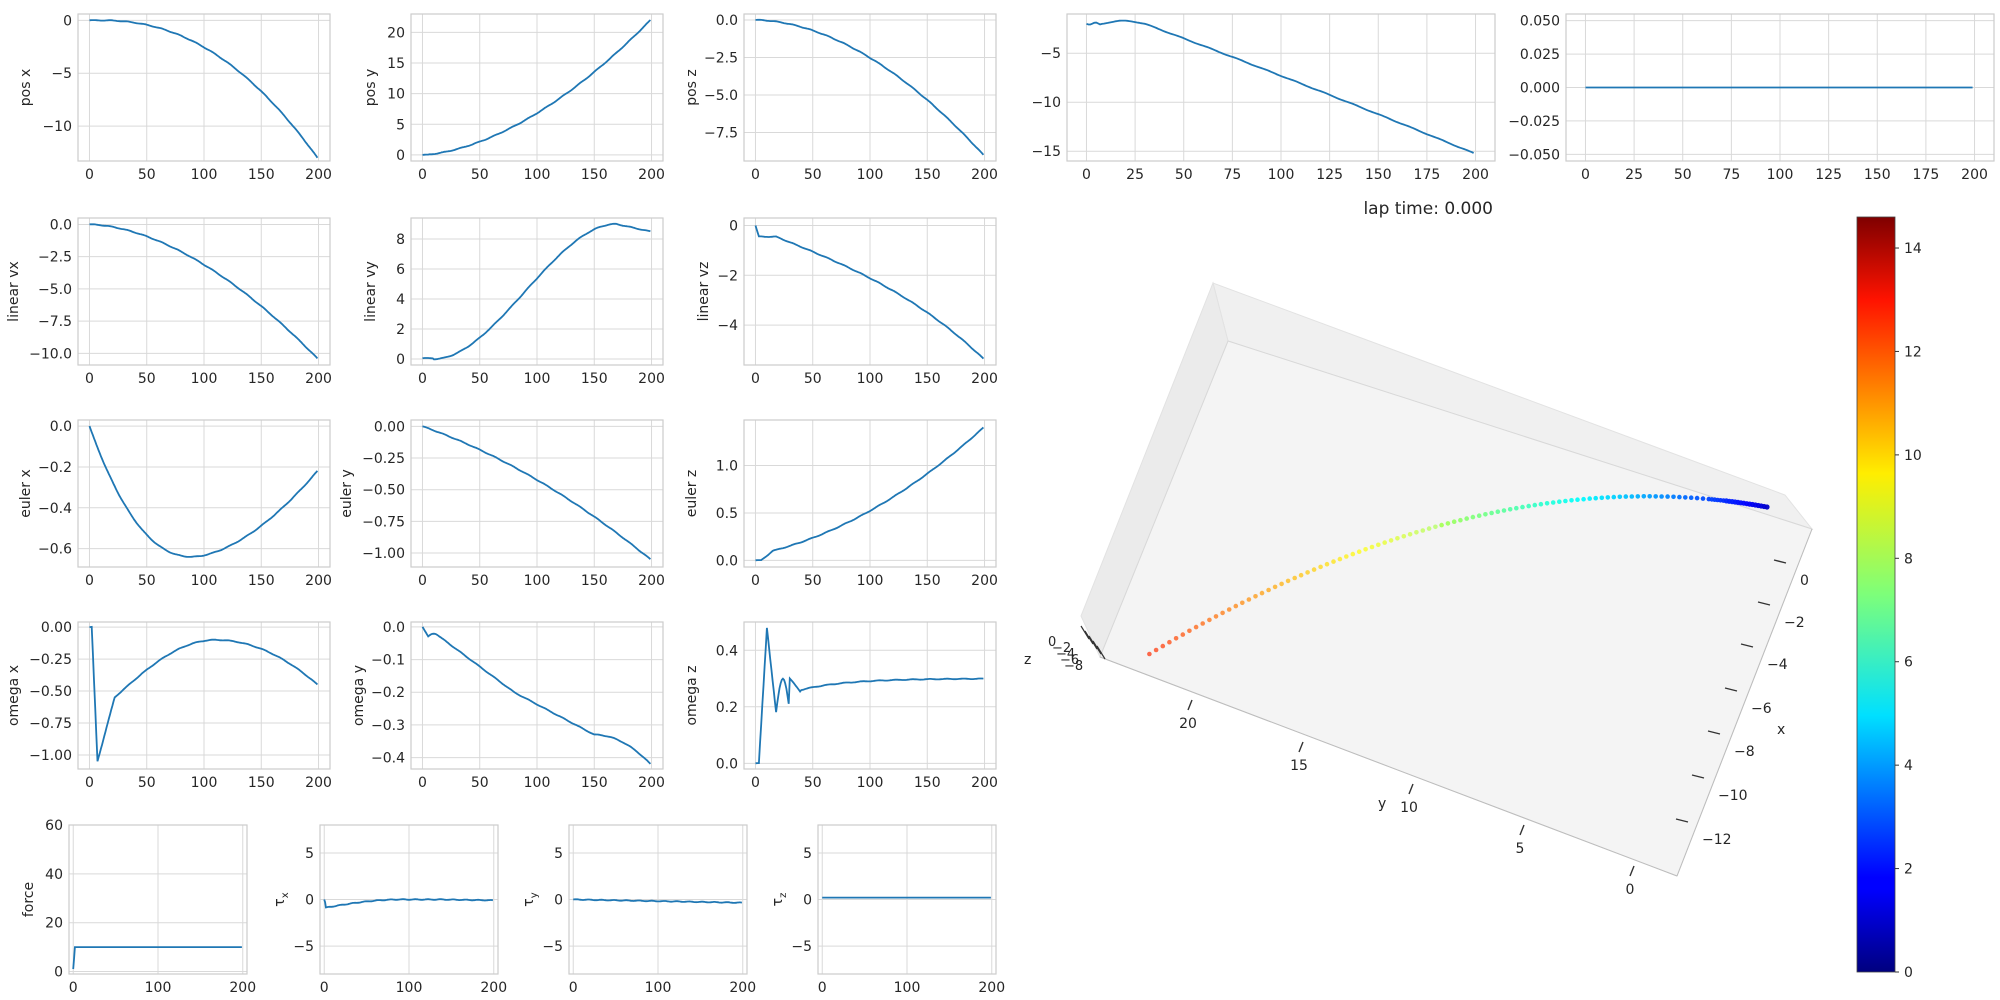 This screenshot has width=2000, height=1000. I want to click on y-tick-label: 40, so click(54, 875).